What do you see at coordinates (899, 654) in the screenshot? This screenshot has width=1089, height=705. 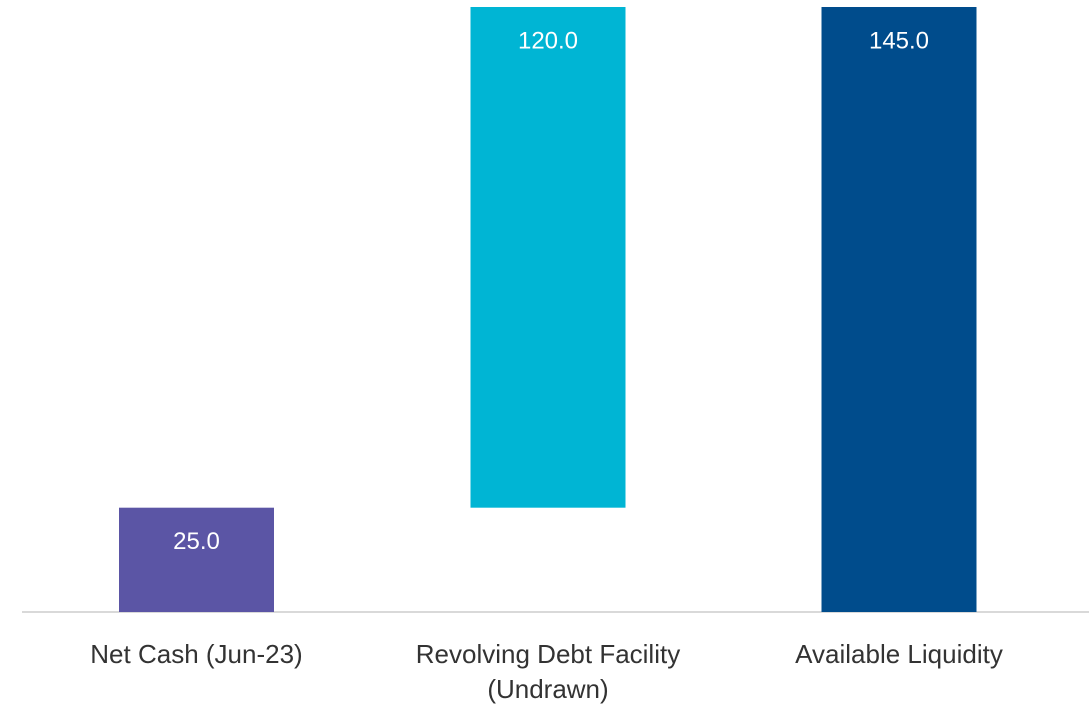 I see `x-tick-label: Available Liquidity` at bounding box center [899, 654].